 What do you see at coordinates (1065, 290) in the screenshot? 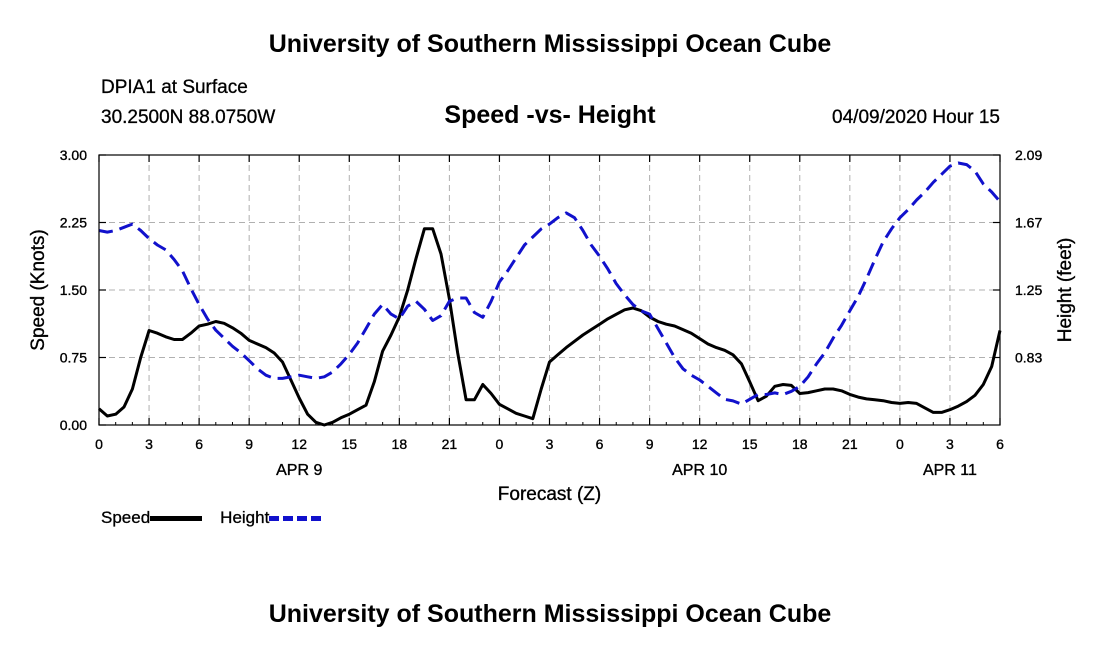
I see `y2-axis-title: Height (feet)` at bounding box center [1065, 290].